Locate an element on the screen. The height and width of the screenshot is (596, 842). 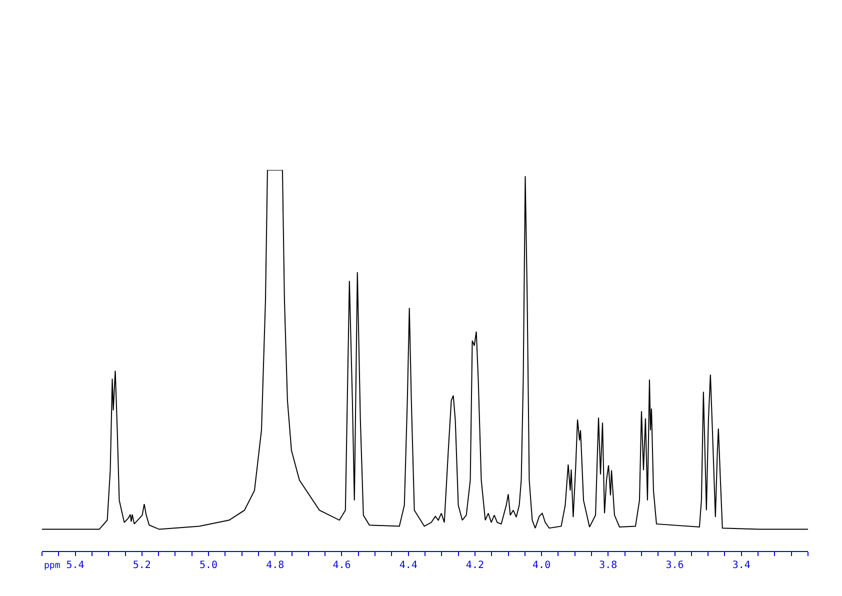
x-tick-label: 4.6 is located at coordinates (341, 565).